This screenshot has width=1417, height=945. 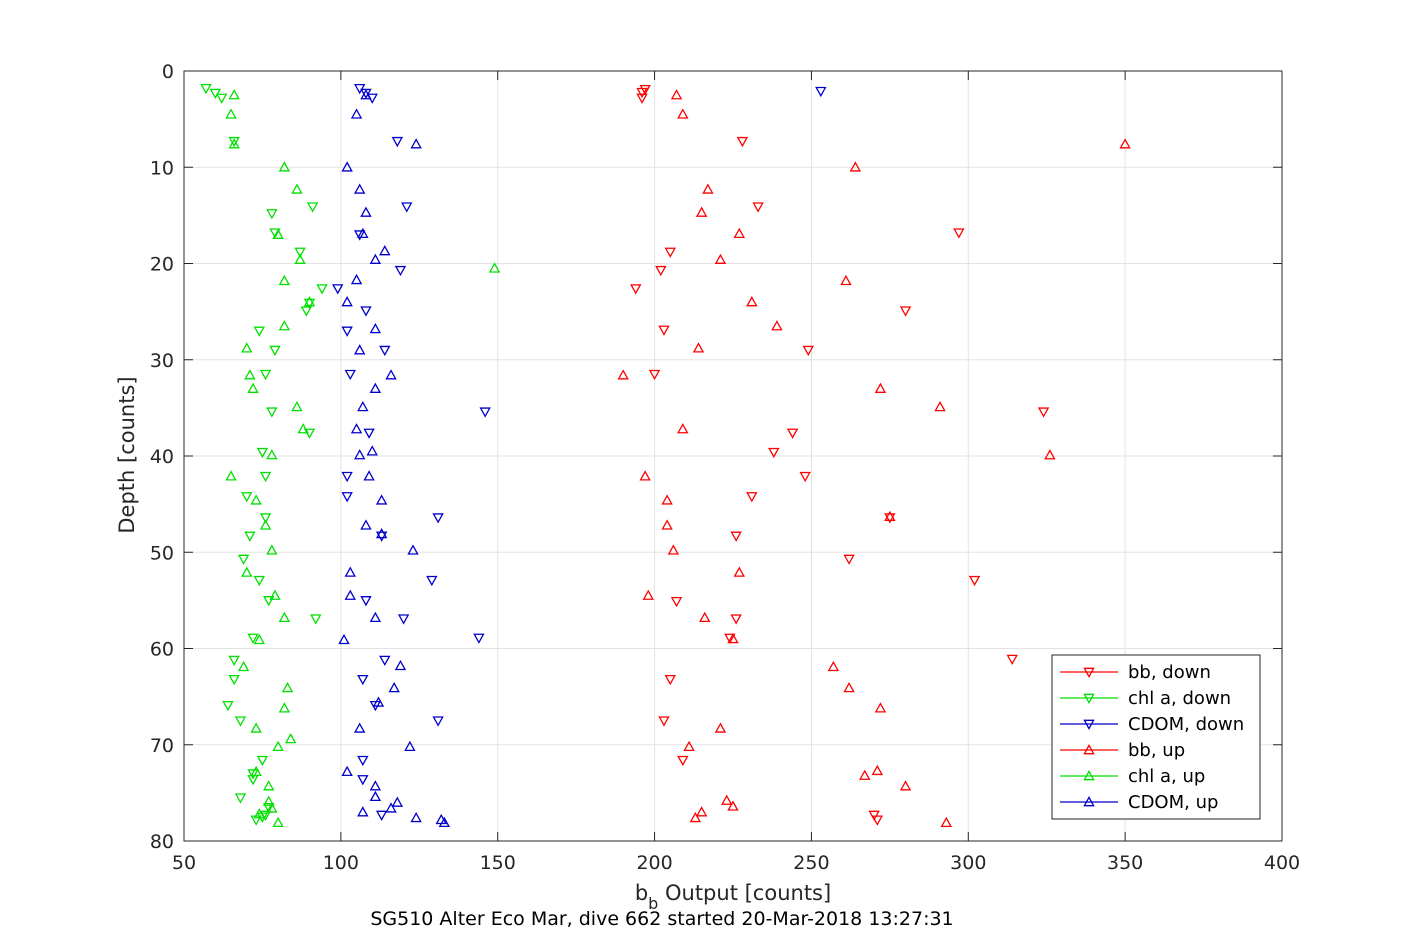 I want to click on y-tick-label: 40, so click(x=162, y=457).